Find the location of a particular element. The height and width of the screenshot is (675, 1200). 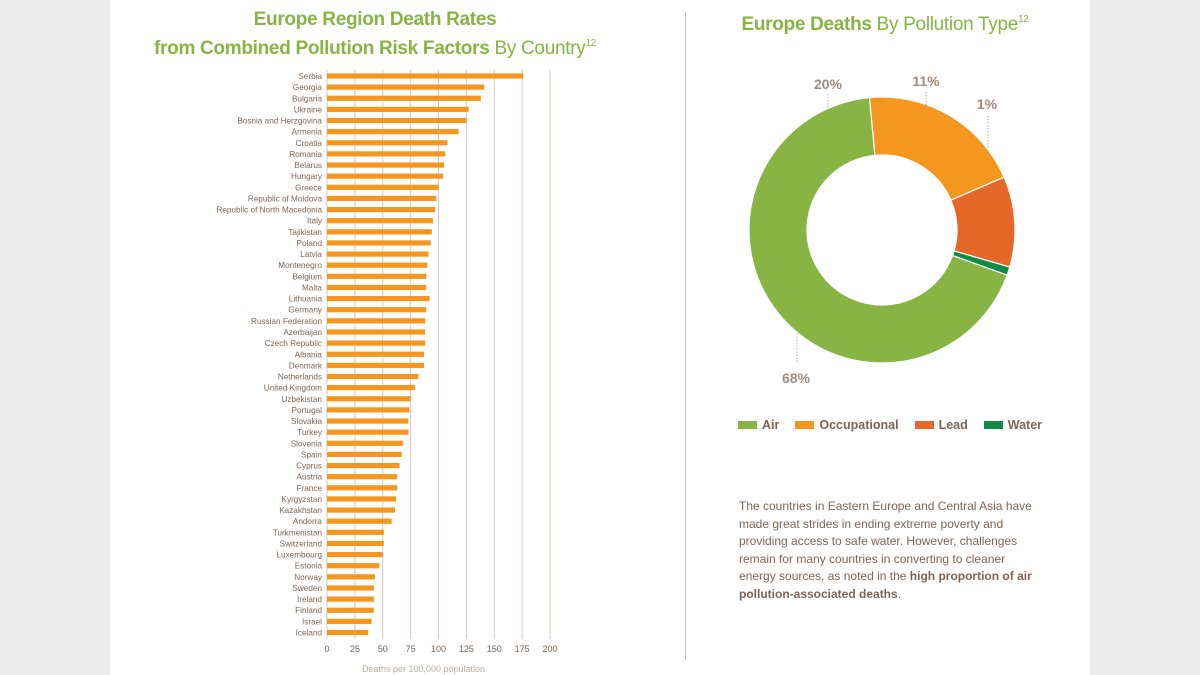

bar-belarus is located at coordinates (386, 165).